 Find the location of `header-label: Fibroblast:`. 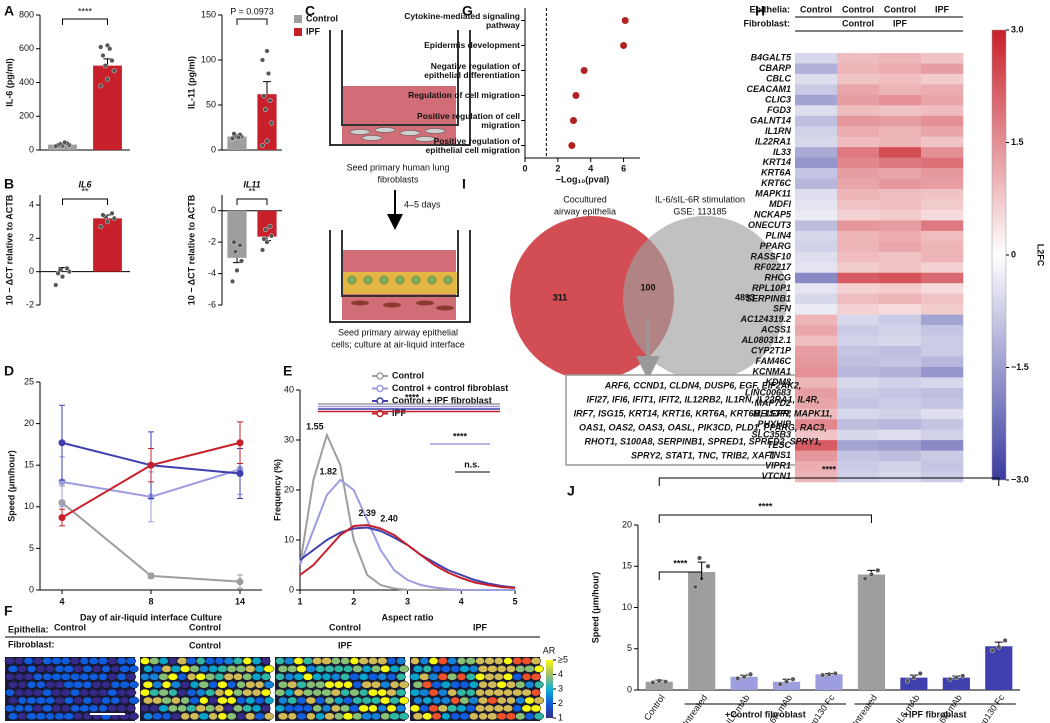

header-label: Fibroblast: is located at coordinates (767, 23).